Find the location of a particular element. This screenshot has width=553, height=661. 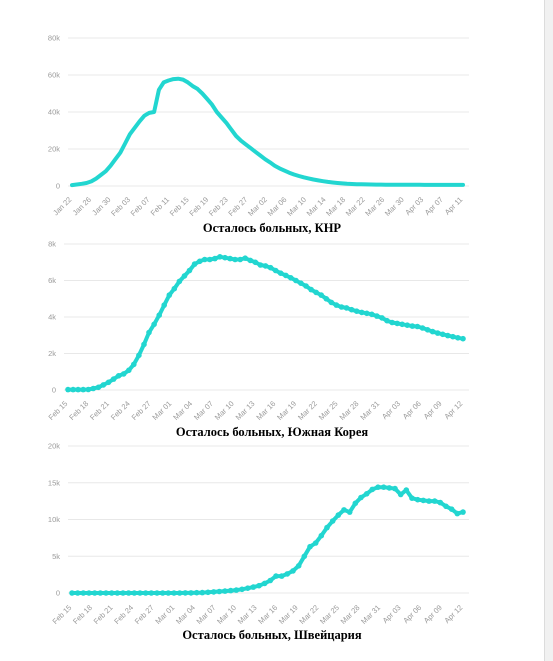

x-tick-label: Mar 22 is located at coordinates (355, 206).